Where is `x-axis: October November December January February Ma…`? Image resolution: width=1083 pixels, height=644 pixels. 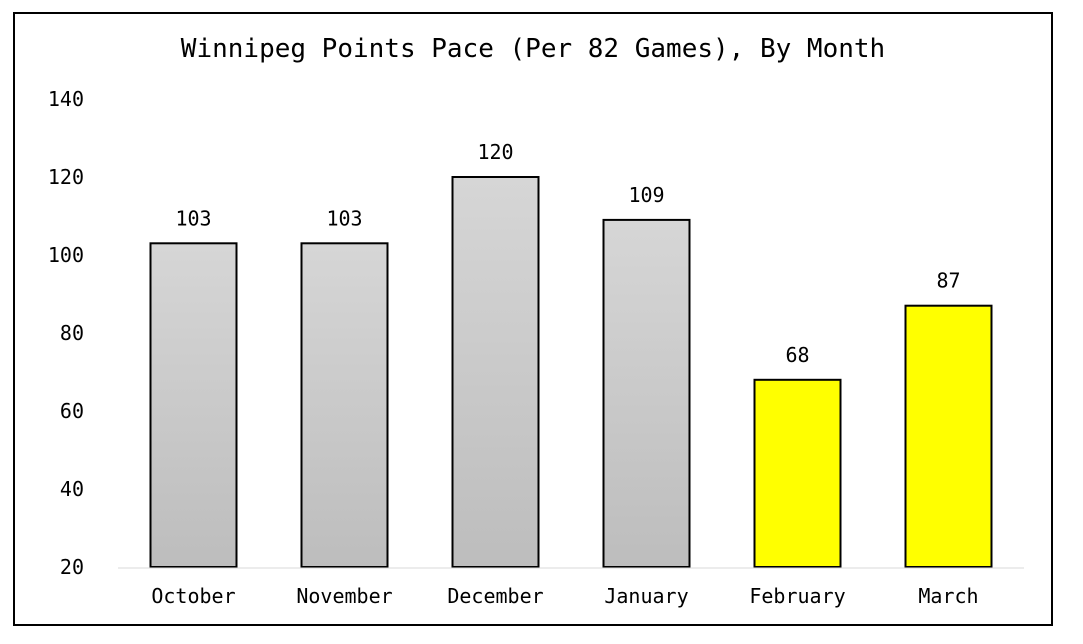 x-axis: October November December January February Ma… is located at coordinates (564, 596).